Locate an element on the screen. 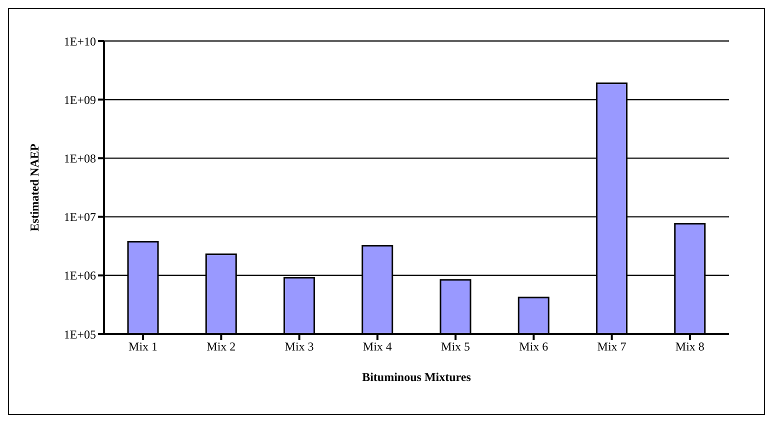 This screenshot has height=421, width=768. x-tick-label: Mix 8 is located at coordinates (689, 347).